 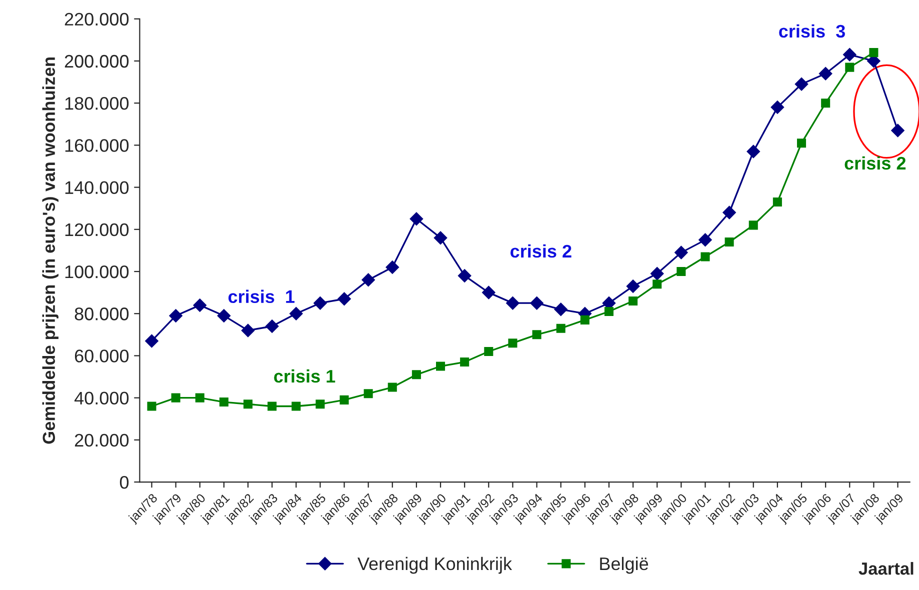 What do you see at coordinates (101, 398) in the screenshot?
I see `y-tick-label: 40.000` at bounding box center [101, 398].